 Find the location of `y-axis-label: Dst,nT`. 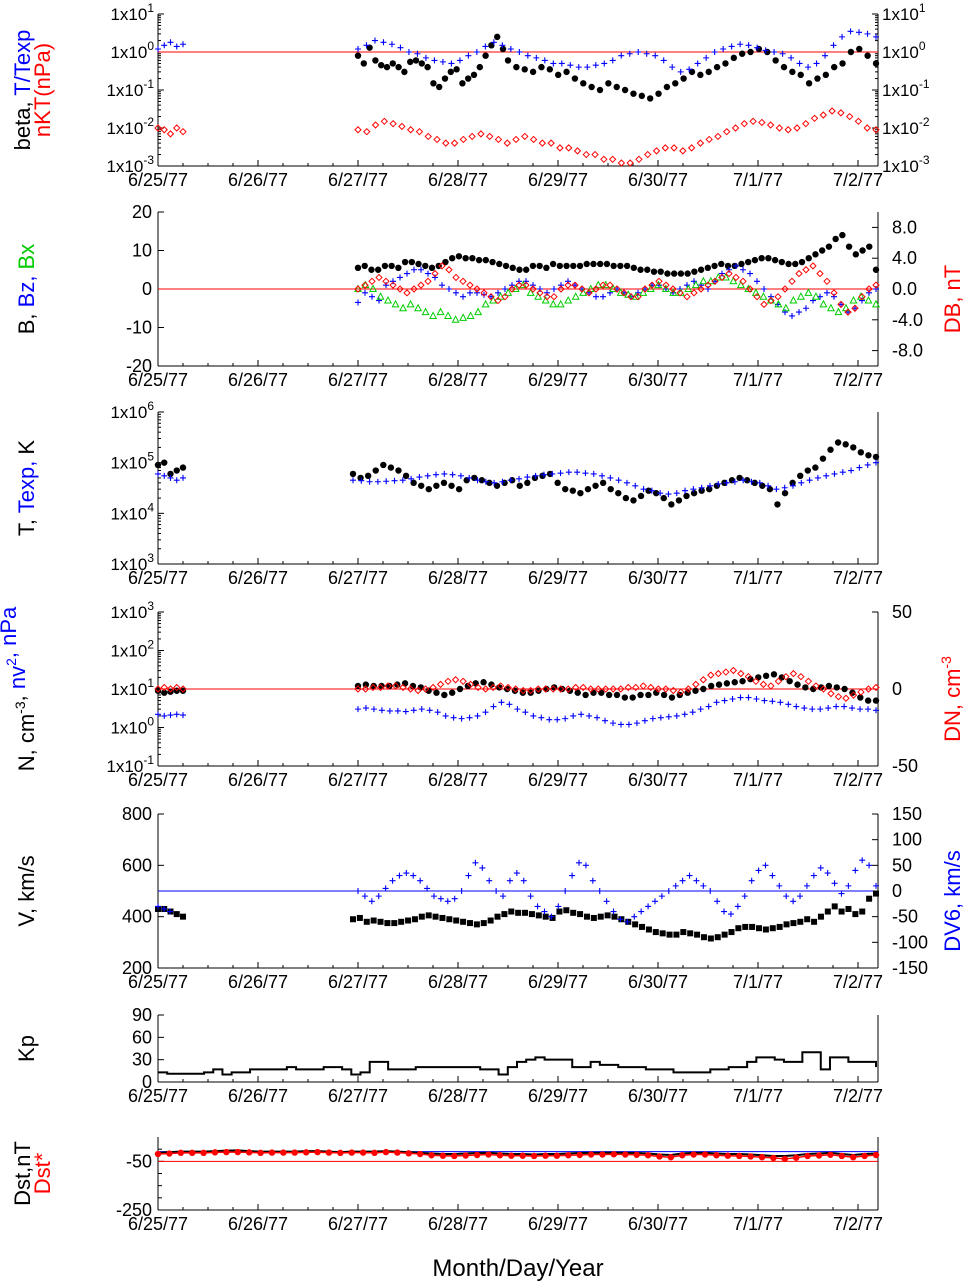

y-axis-label: Dst,nT is located at coordinates (22, 1173).